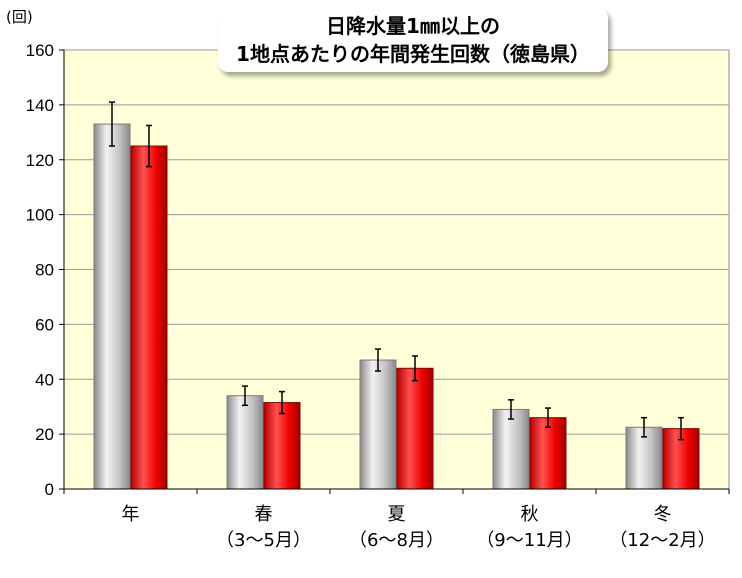 This screenshot has width=742, height=578. I want to click on y-axis: 0 20 40 60 80 100 120 140 160, so click(45, 270).